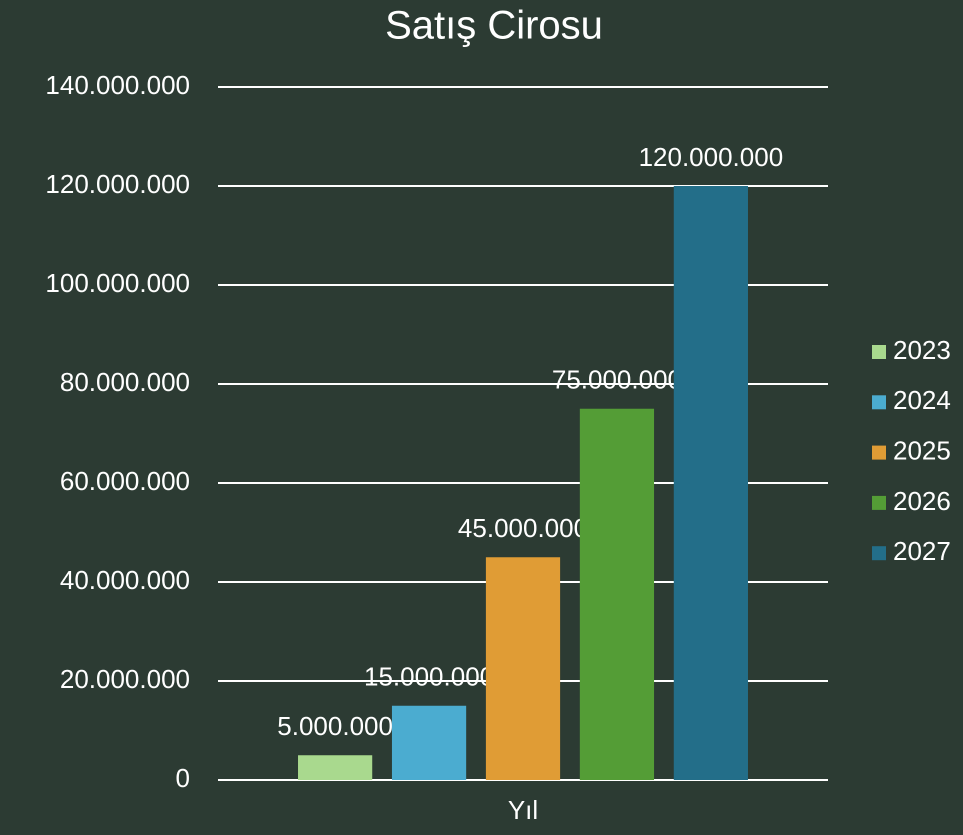 The width and height of the screenshot is (963, 835). Describe the element at coordinates (523, 810) in the screenshot. I see `x-tick-label: Yıl` at that location.